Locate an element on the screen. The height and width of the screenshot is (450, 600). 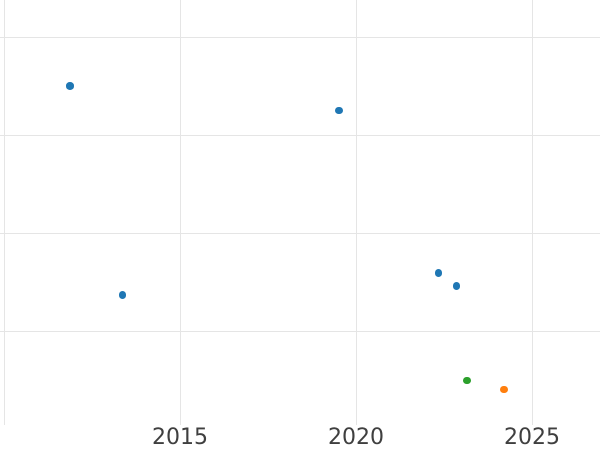
data-point-orange is located at coordinates (504, 389).